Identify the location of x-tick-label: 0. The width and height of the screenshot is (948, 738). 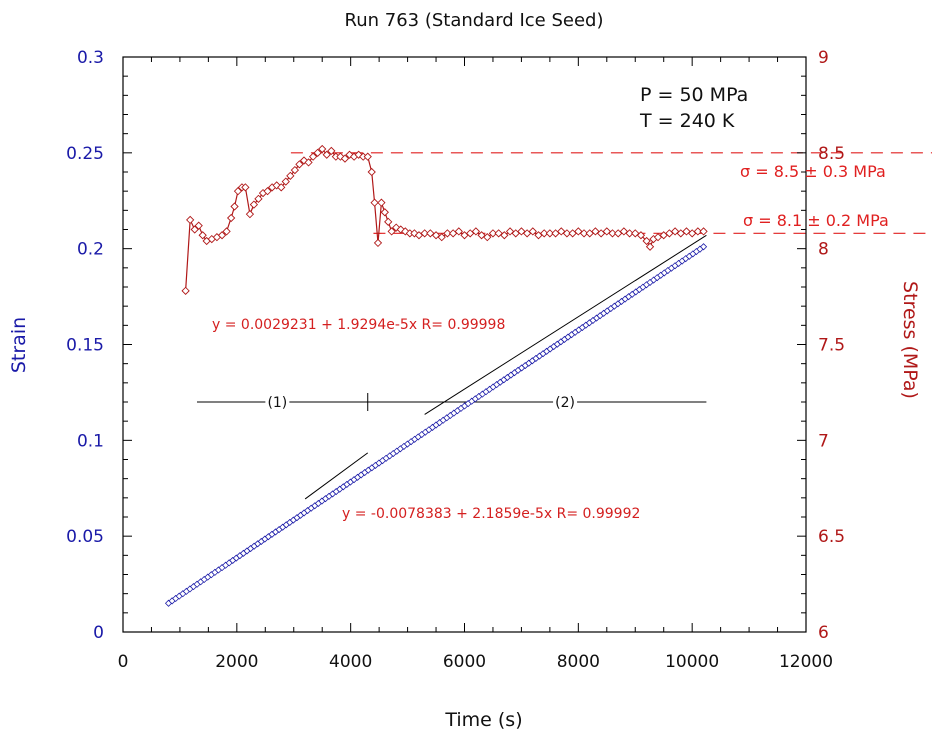
(123, 662).